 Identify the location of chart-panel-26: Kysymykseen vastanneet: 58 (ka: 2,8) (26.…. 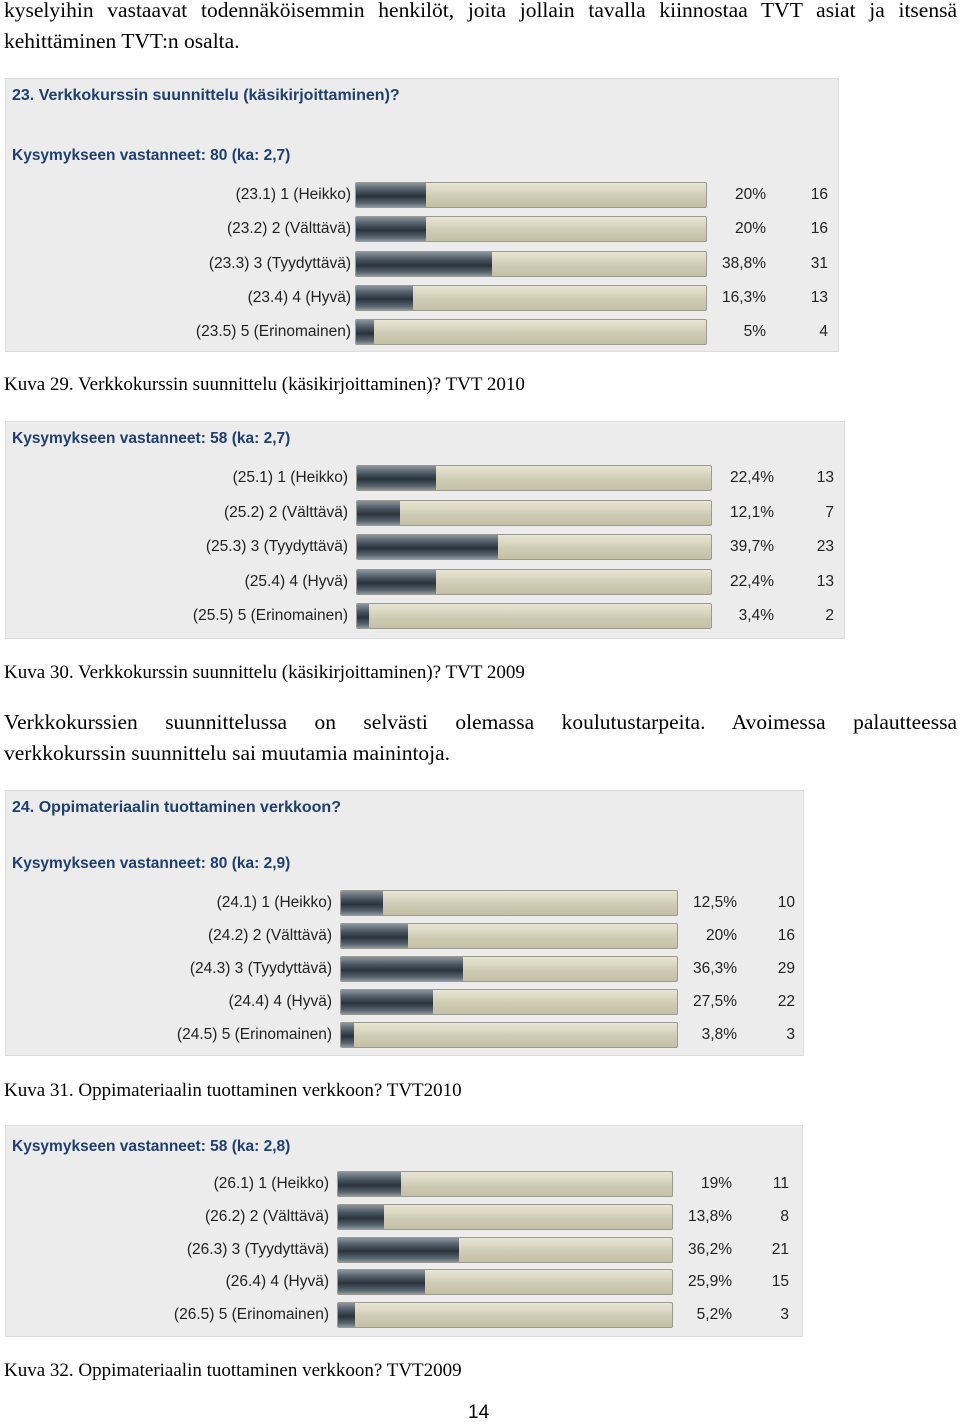
(404, 1231).